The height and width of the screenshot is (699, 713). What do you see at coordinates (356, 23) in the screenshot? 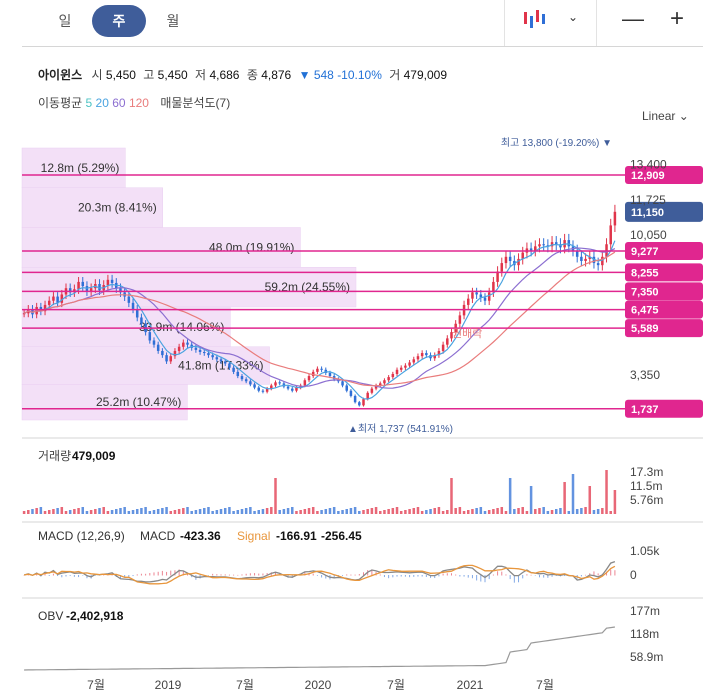
I see `top-bar: 일 주 월 ⌄ — +` at bounding box center [356, 23].